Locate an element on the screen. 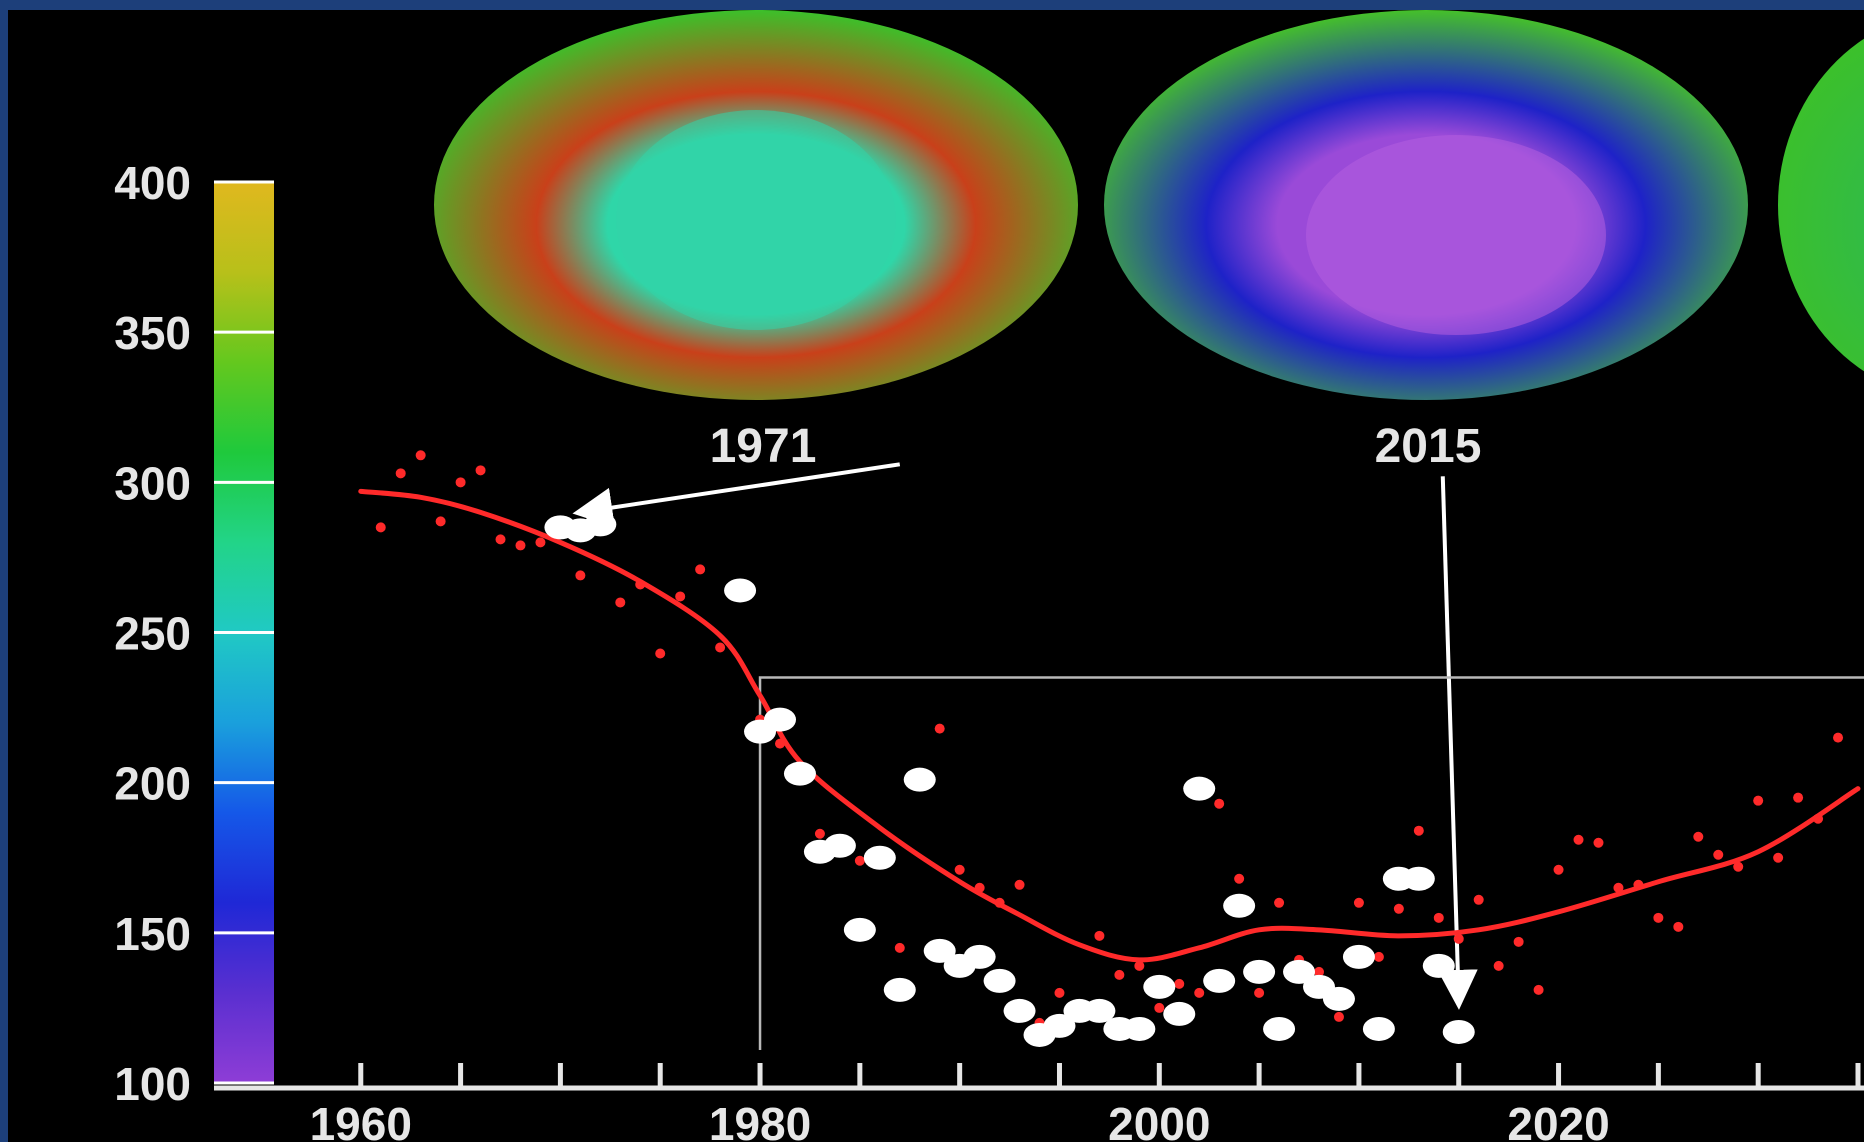 The height and width of the screenshot is (1142, 1864). x-tick-label: 1980 is located at coordinates (760, 1120).